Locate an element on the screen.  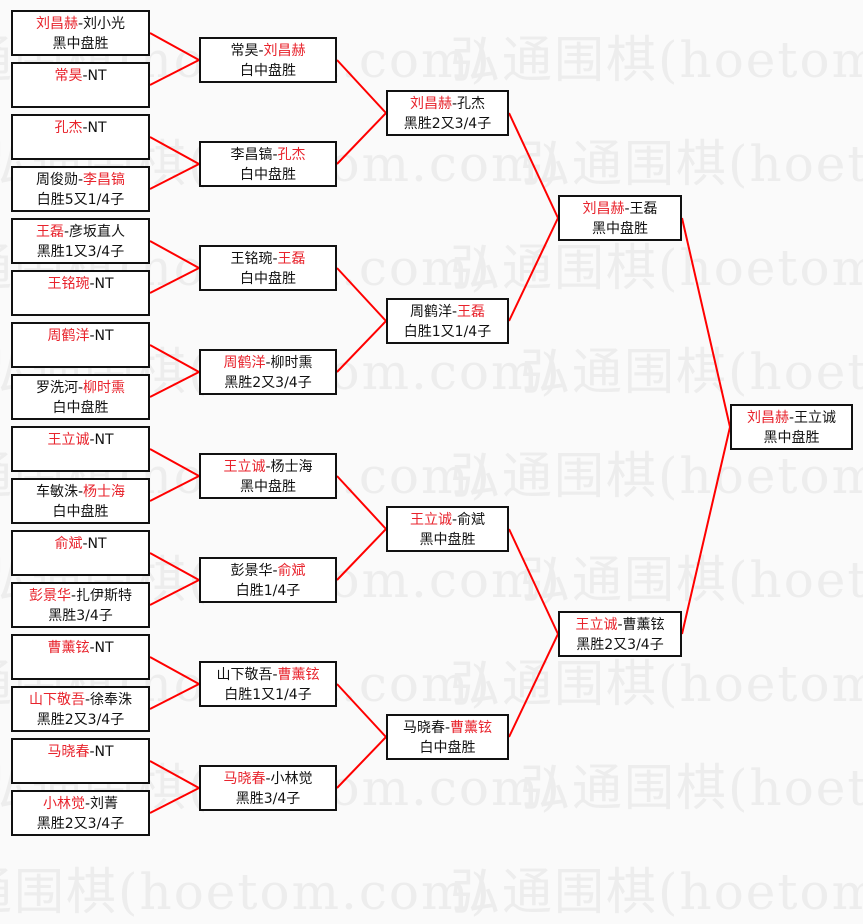
player-name: 柳时熏 is located at coordinates (291, 363).